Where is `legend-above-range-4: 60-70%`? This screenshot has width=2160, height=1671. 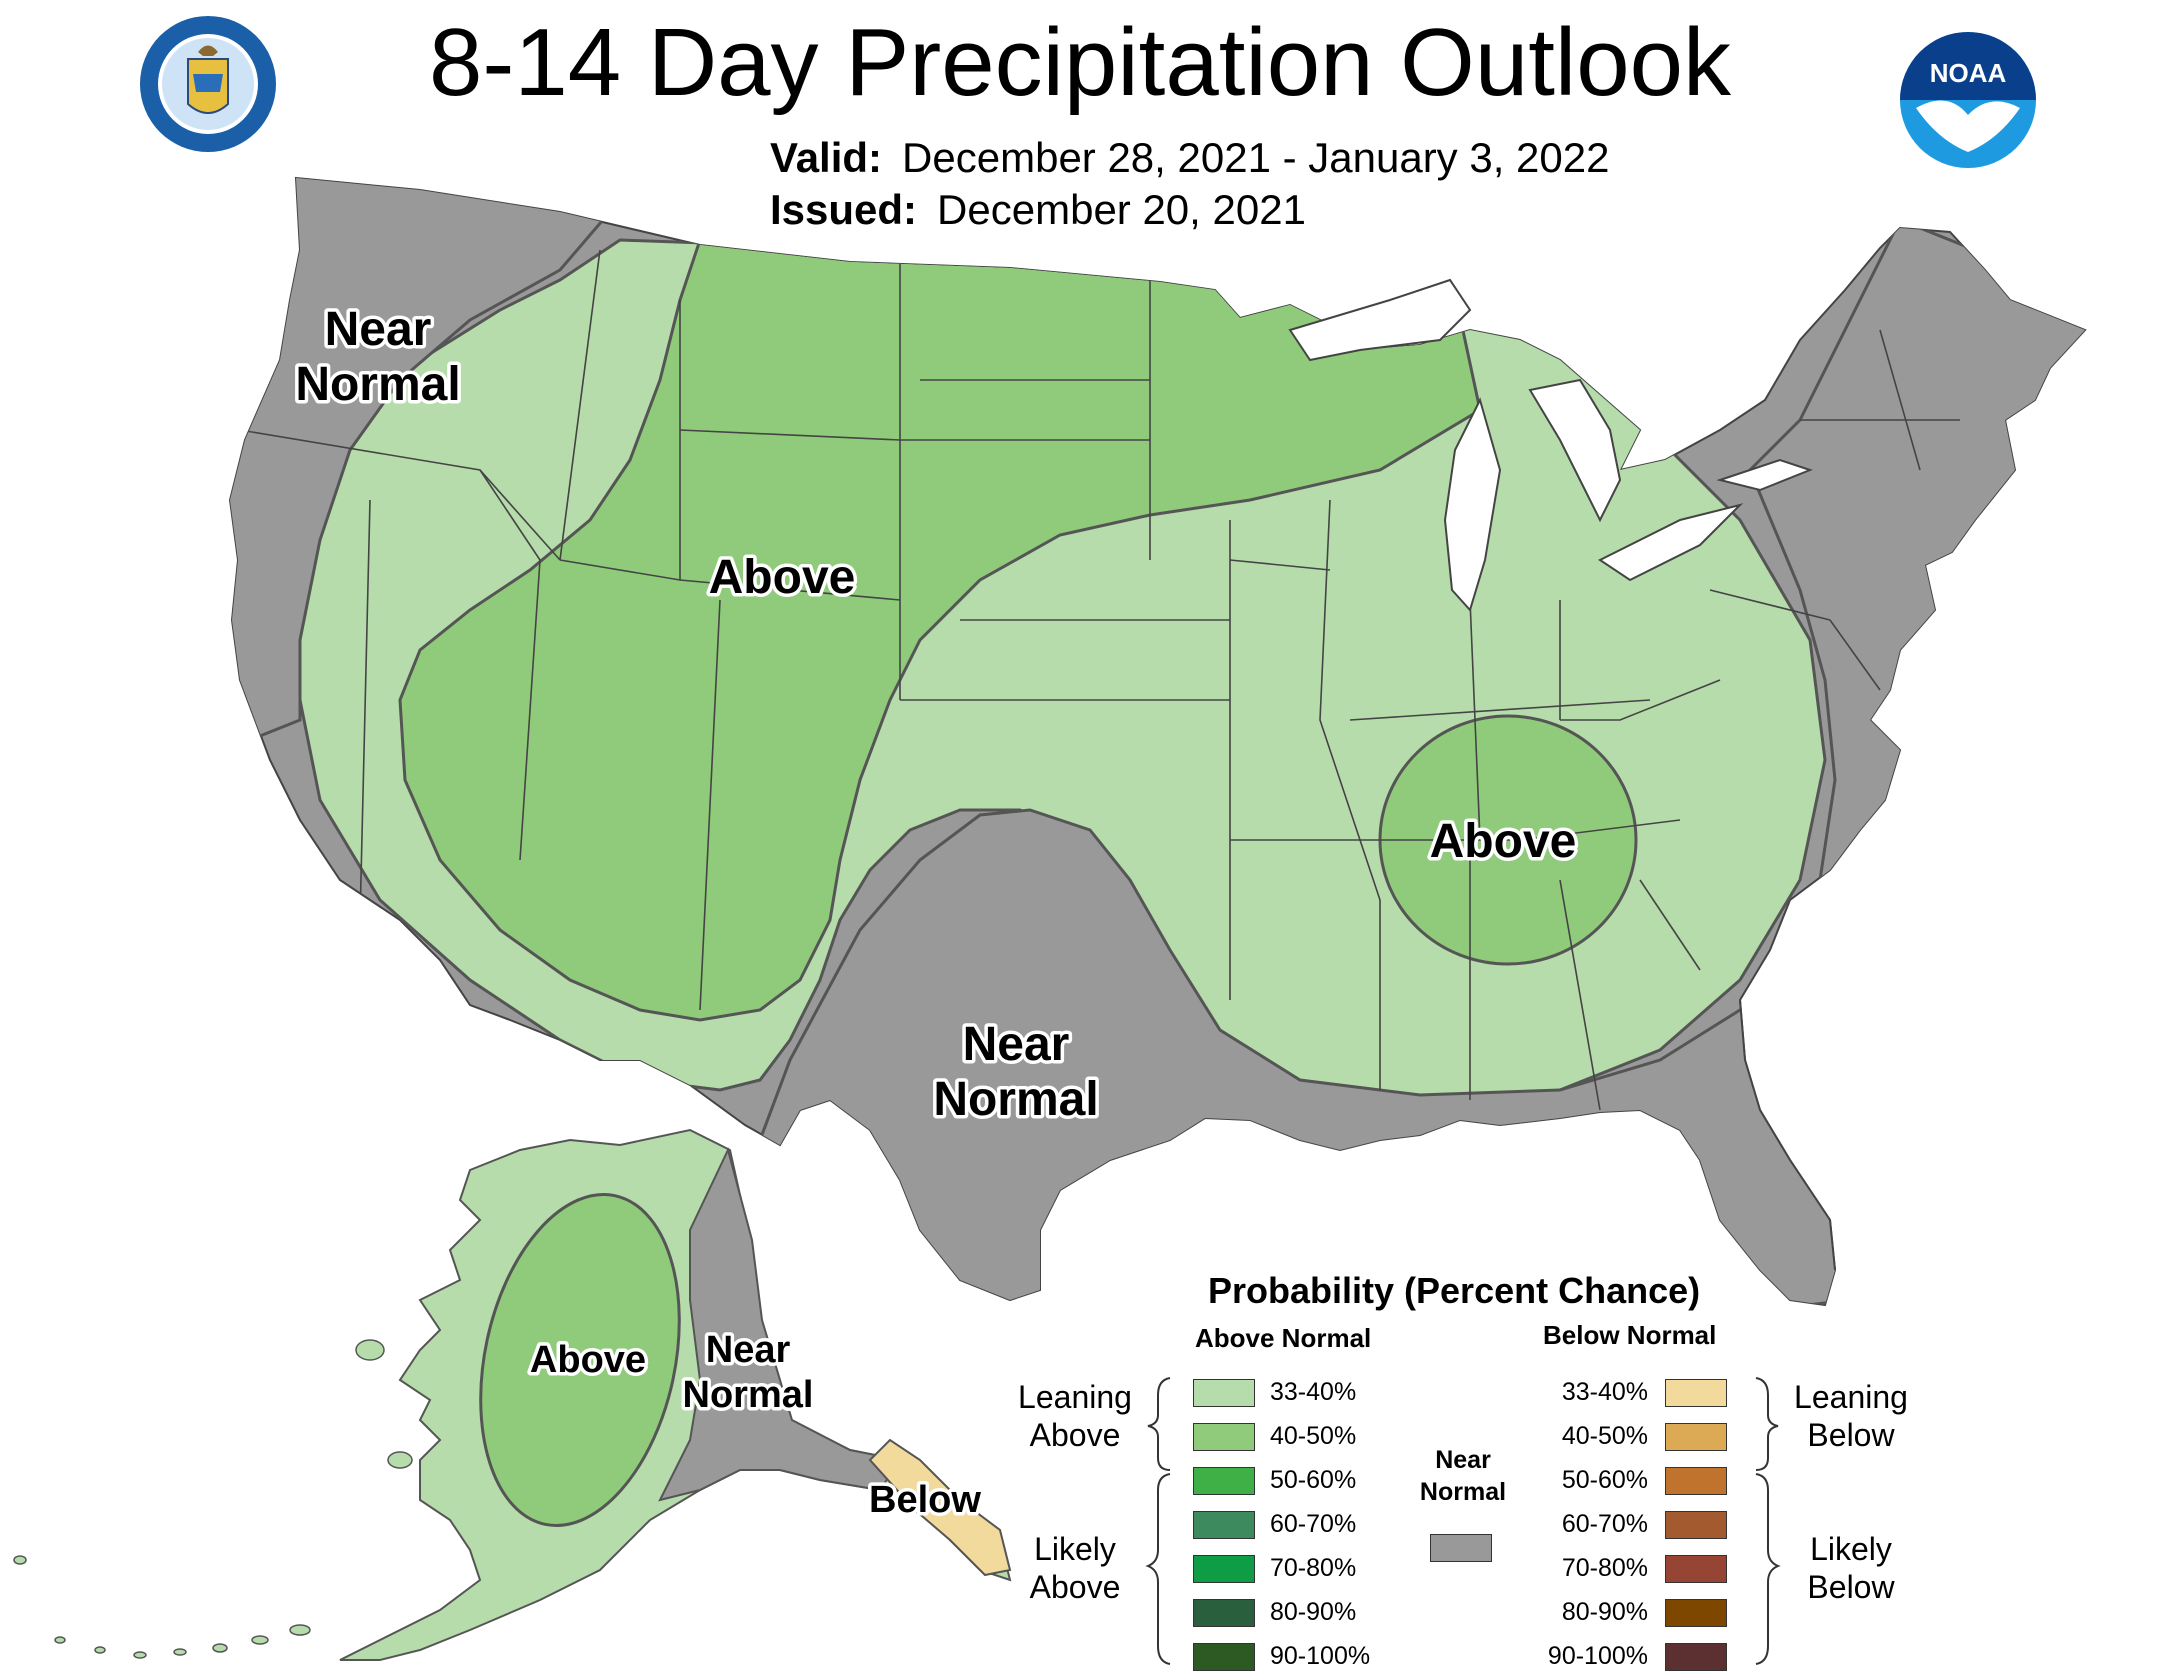 legend-above-range-4: 60-70% is located at coordinates (1313, 1524).